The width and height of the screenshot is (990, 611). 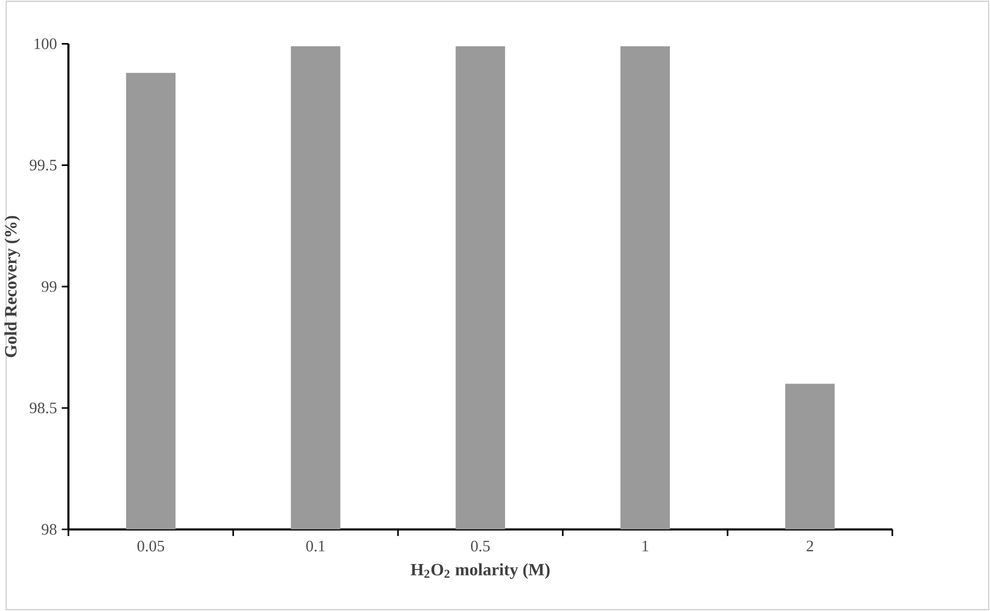 What do you see at coordinates (49, 286) in the screenshot?
I see `y-tick-label: 99` at bounding box center [49, 286].